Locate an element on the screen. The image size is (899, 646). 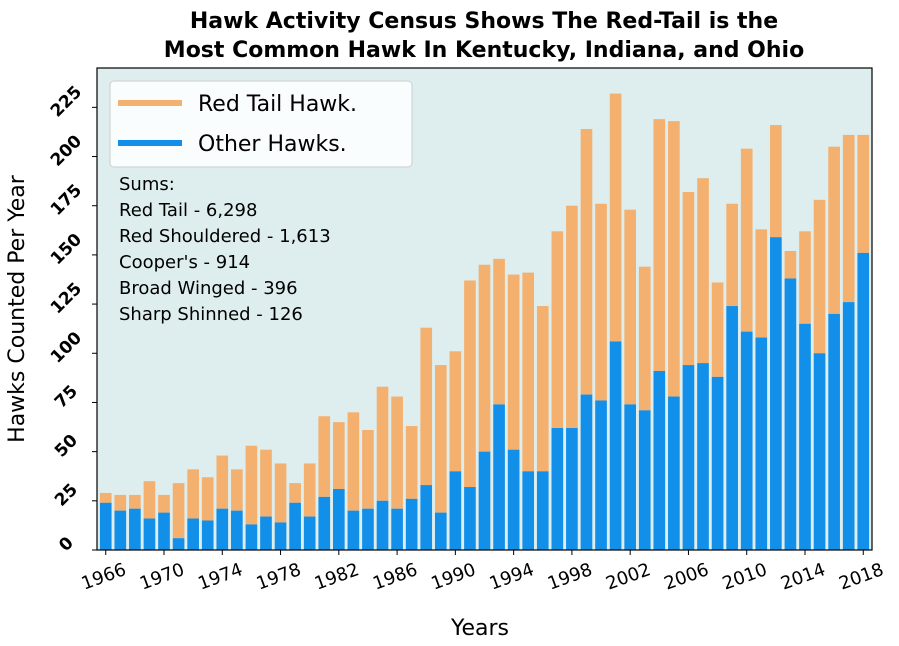
bar-red-tail-2012 is located at coordinates (776, 181).